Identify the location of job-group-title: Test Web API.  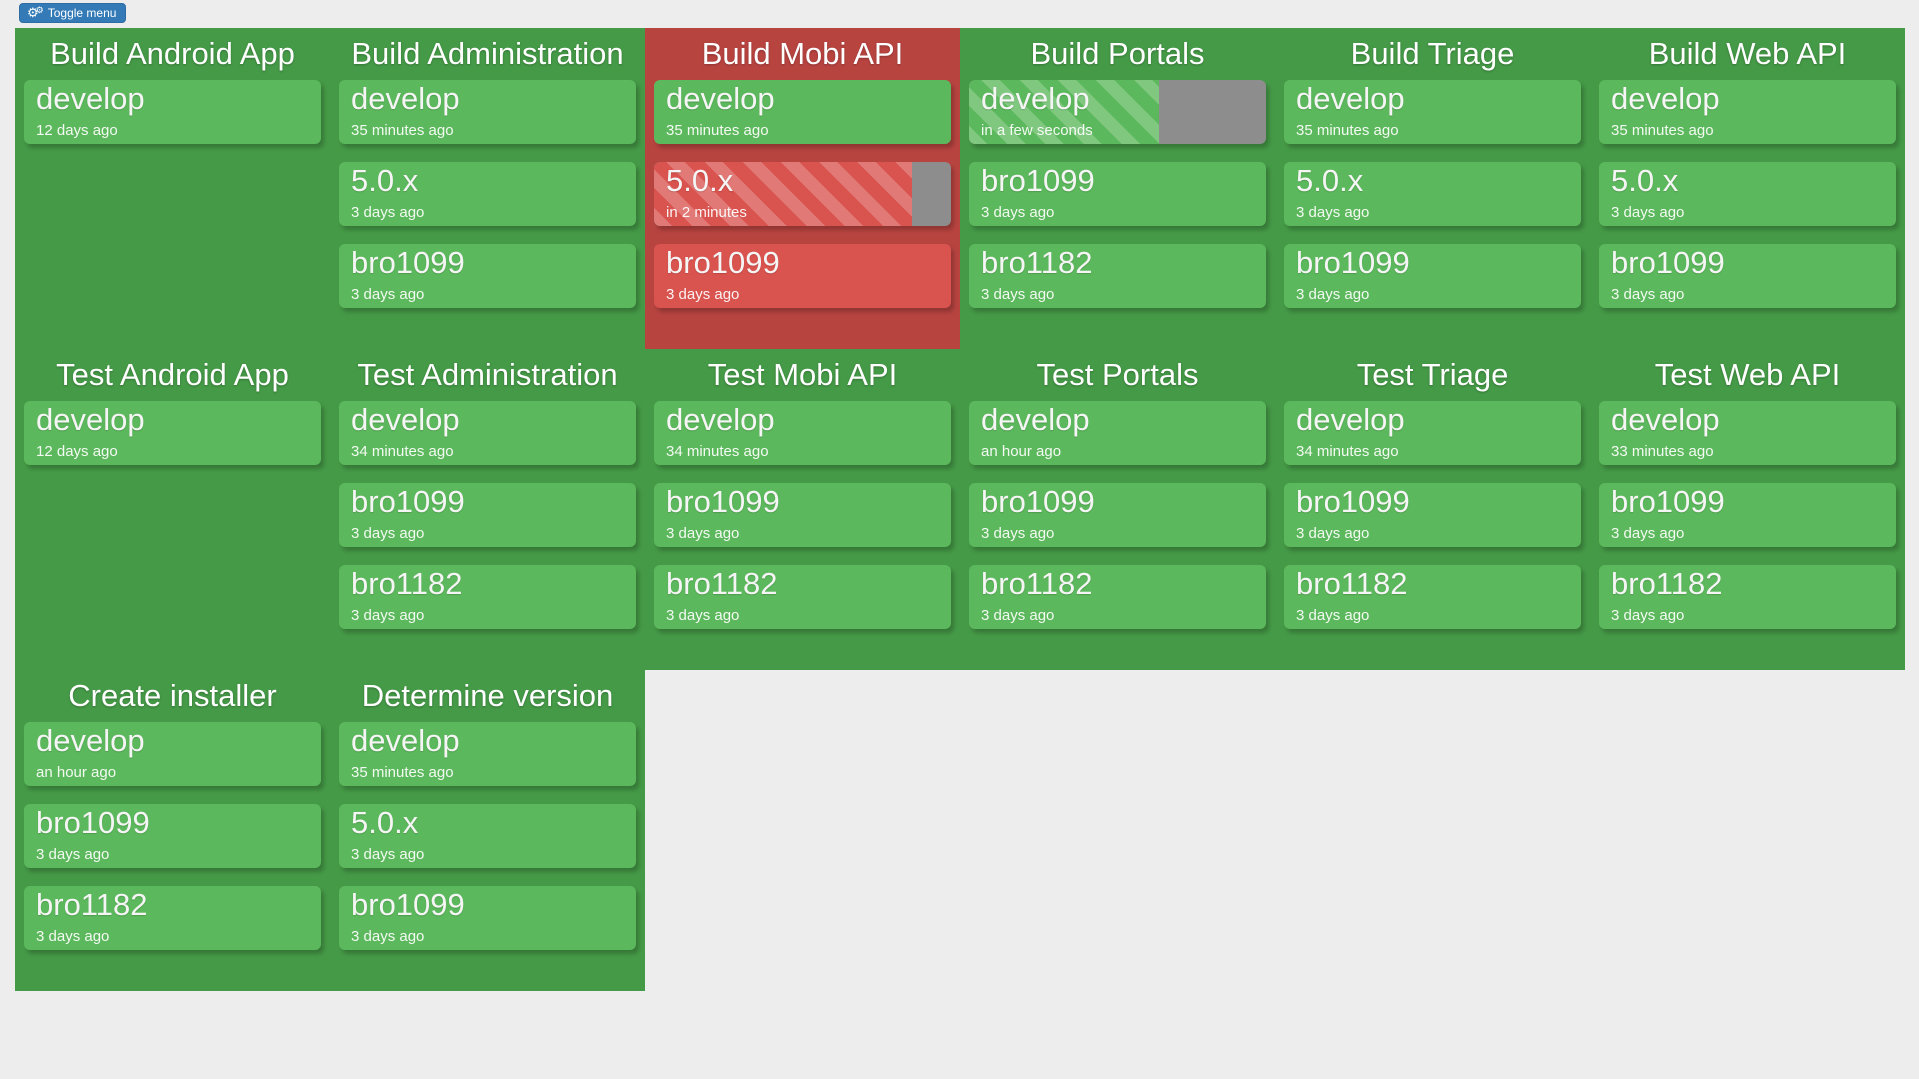
(1747, 374).